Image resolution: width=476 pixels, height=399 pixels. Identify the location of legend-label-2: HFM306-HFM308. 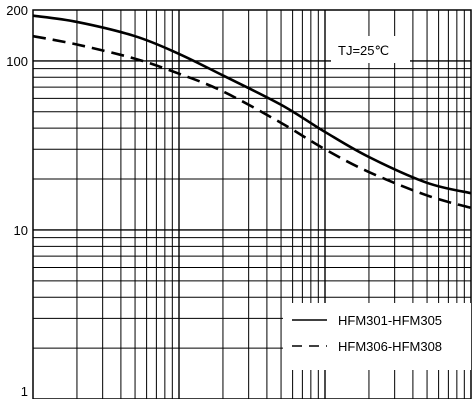
(390, 346).